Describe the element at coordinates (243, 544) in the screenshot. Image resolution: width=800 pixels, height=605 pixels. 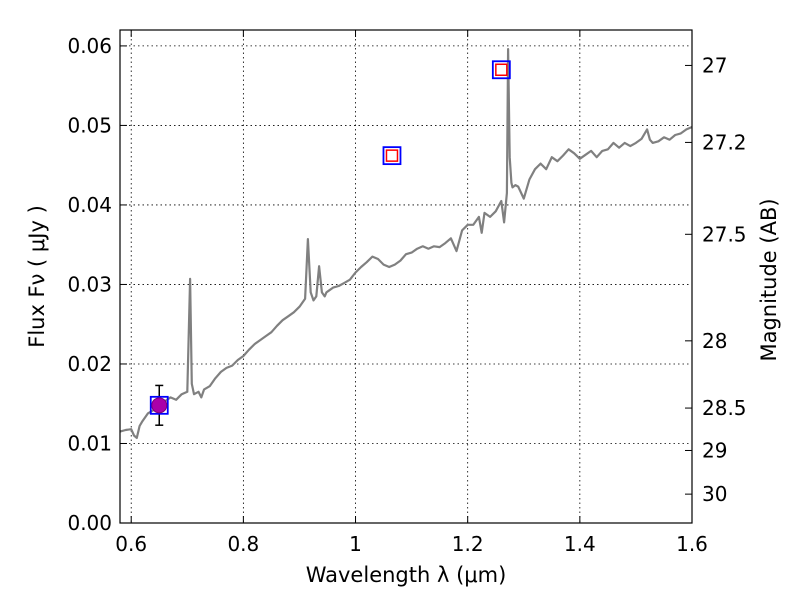
I see `x-tick-label: 0.8` at that location.